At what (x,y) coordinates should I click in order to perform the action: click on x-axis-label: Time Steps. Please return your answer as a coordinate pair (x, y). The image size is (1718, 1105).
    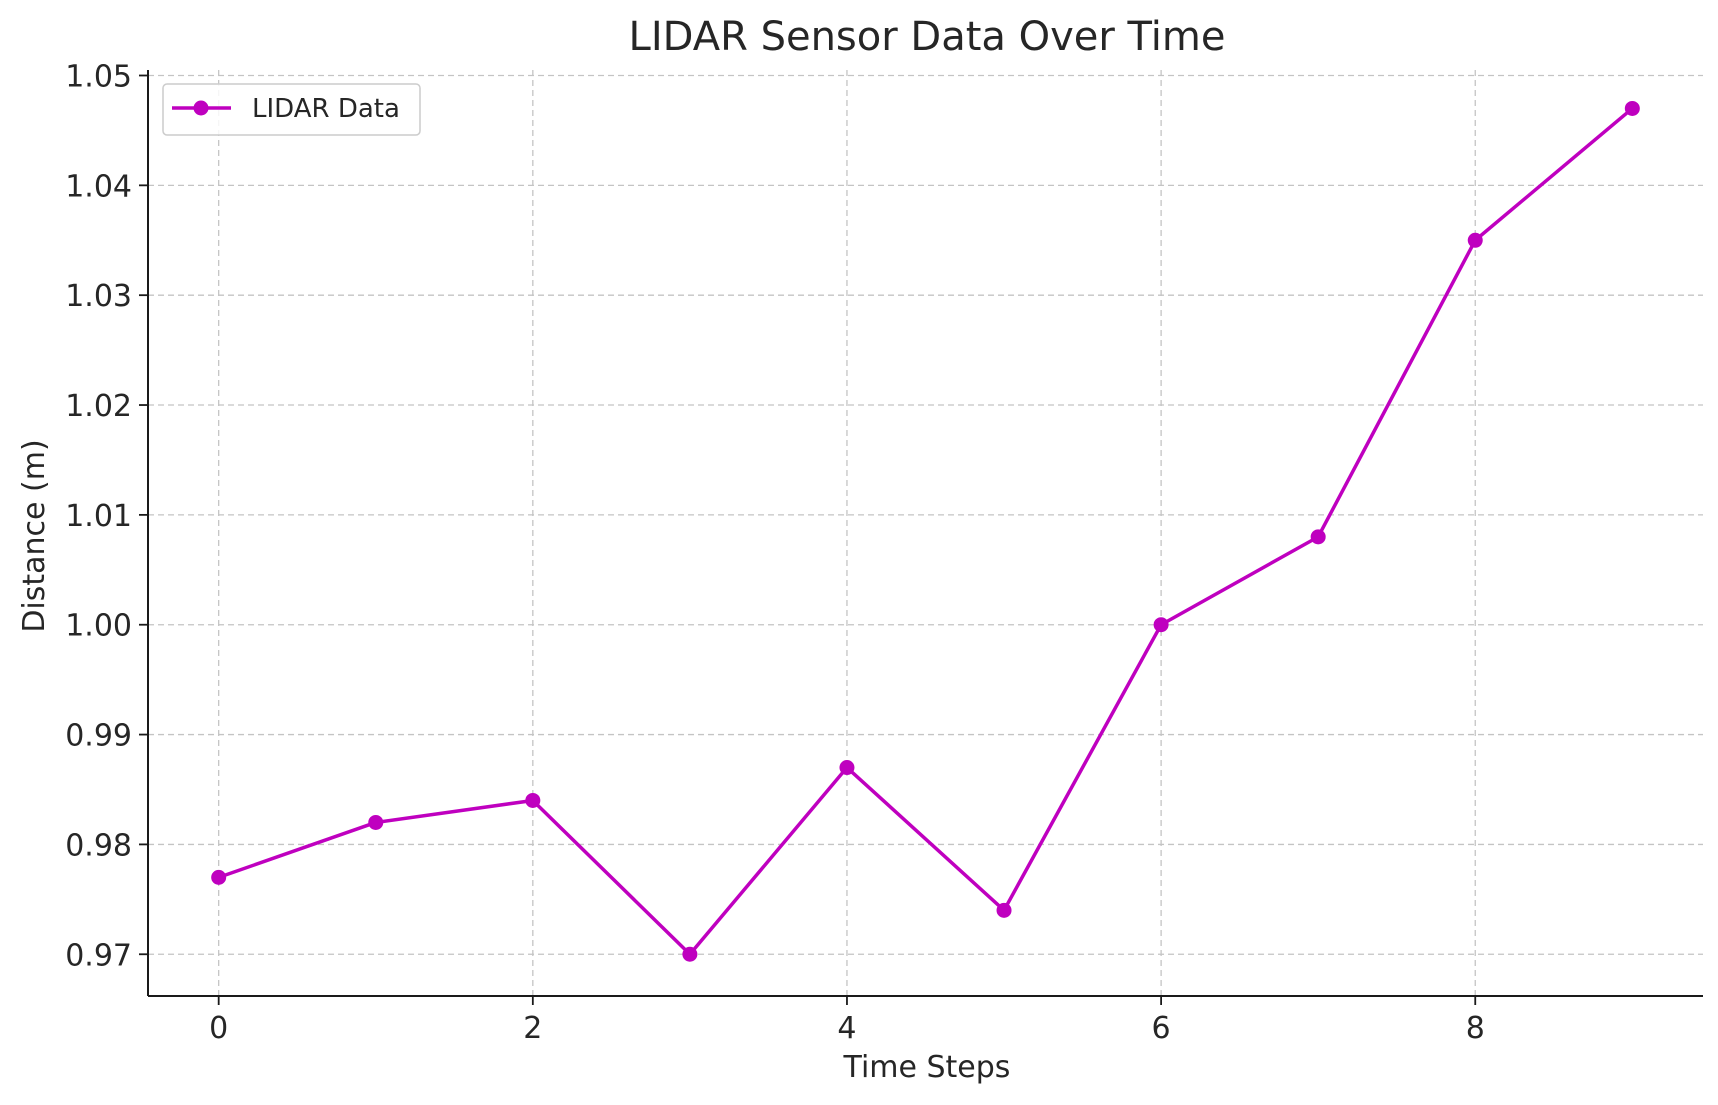
    Looking at the image, I should click on (927, 1067).